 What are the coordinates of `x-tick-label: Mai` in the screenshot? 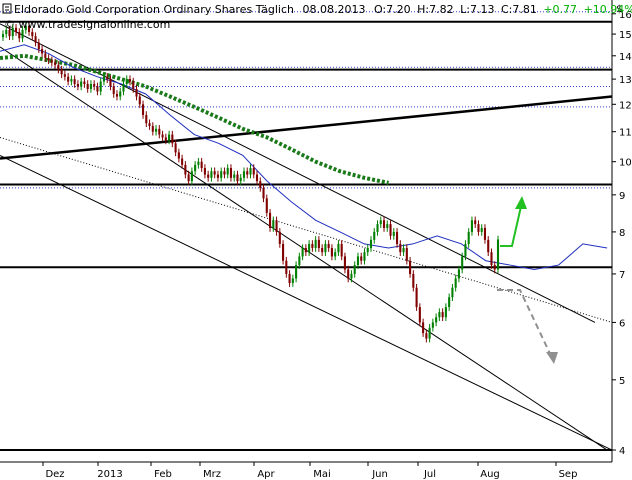 It's located at (322, 474).